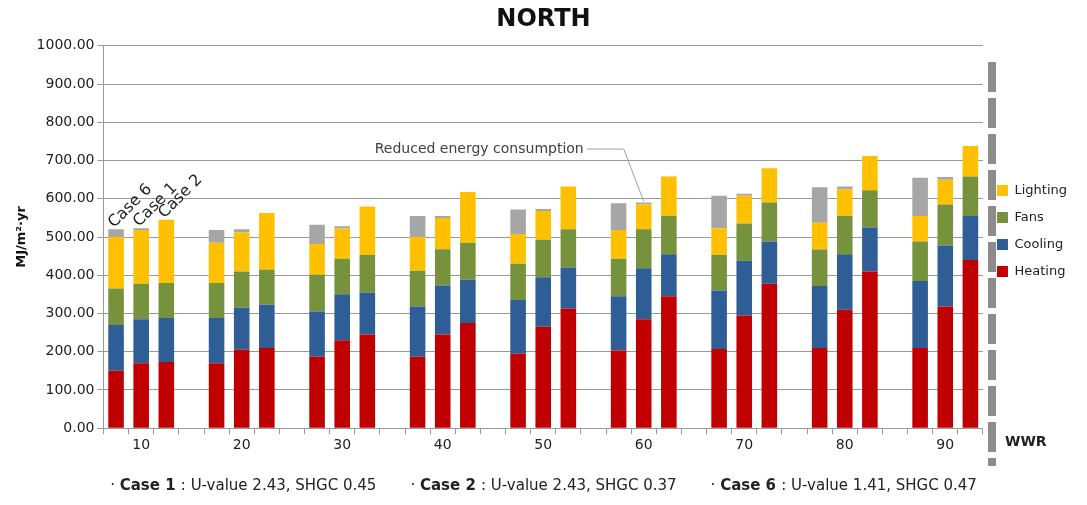 The height and width of the screenshot is (505, 1087). Describe the element at coordinates (70, 159) in the screenshot. I see `y-tick-label: 700.00` at that location.